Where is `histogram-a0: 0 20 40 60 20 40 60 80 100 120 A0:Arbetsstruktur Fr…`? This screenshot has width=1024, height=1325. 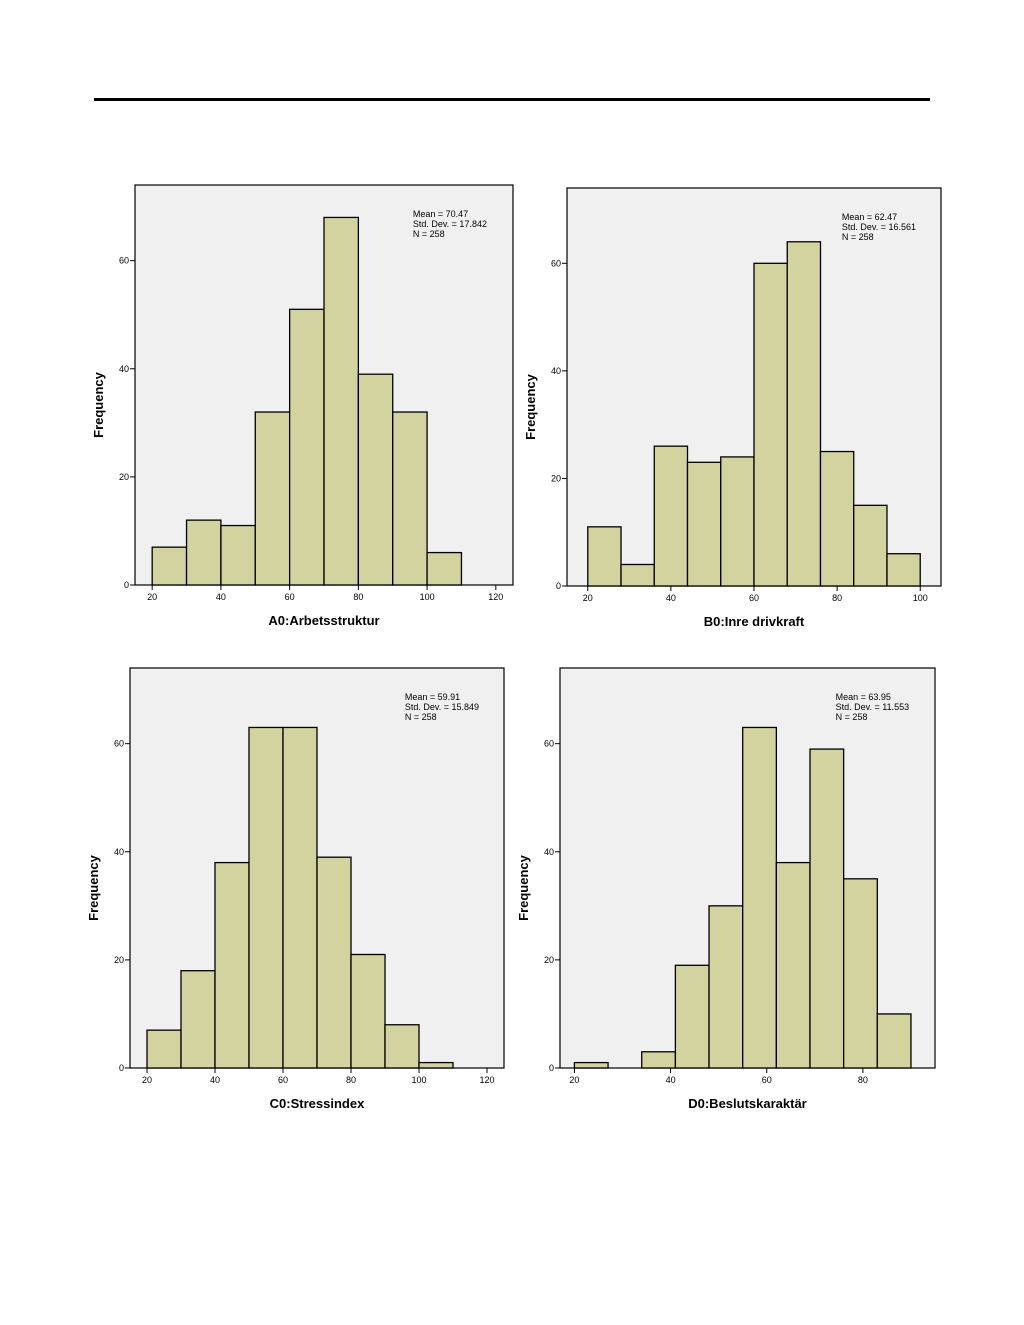
histogram-a0: 0 20 40 60 20 40 60 80 100 120 A0:Arbetsstruktur Fr… is located at coordinates (302, 406).